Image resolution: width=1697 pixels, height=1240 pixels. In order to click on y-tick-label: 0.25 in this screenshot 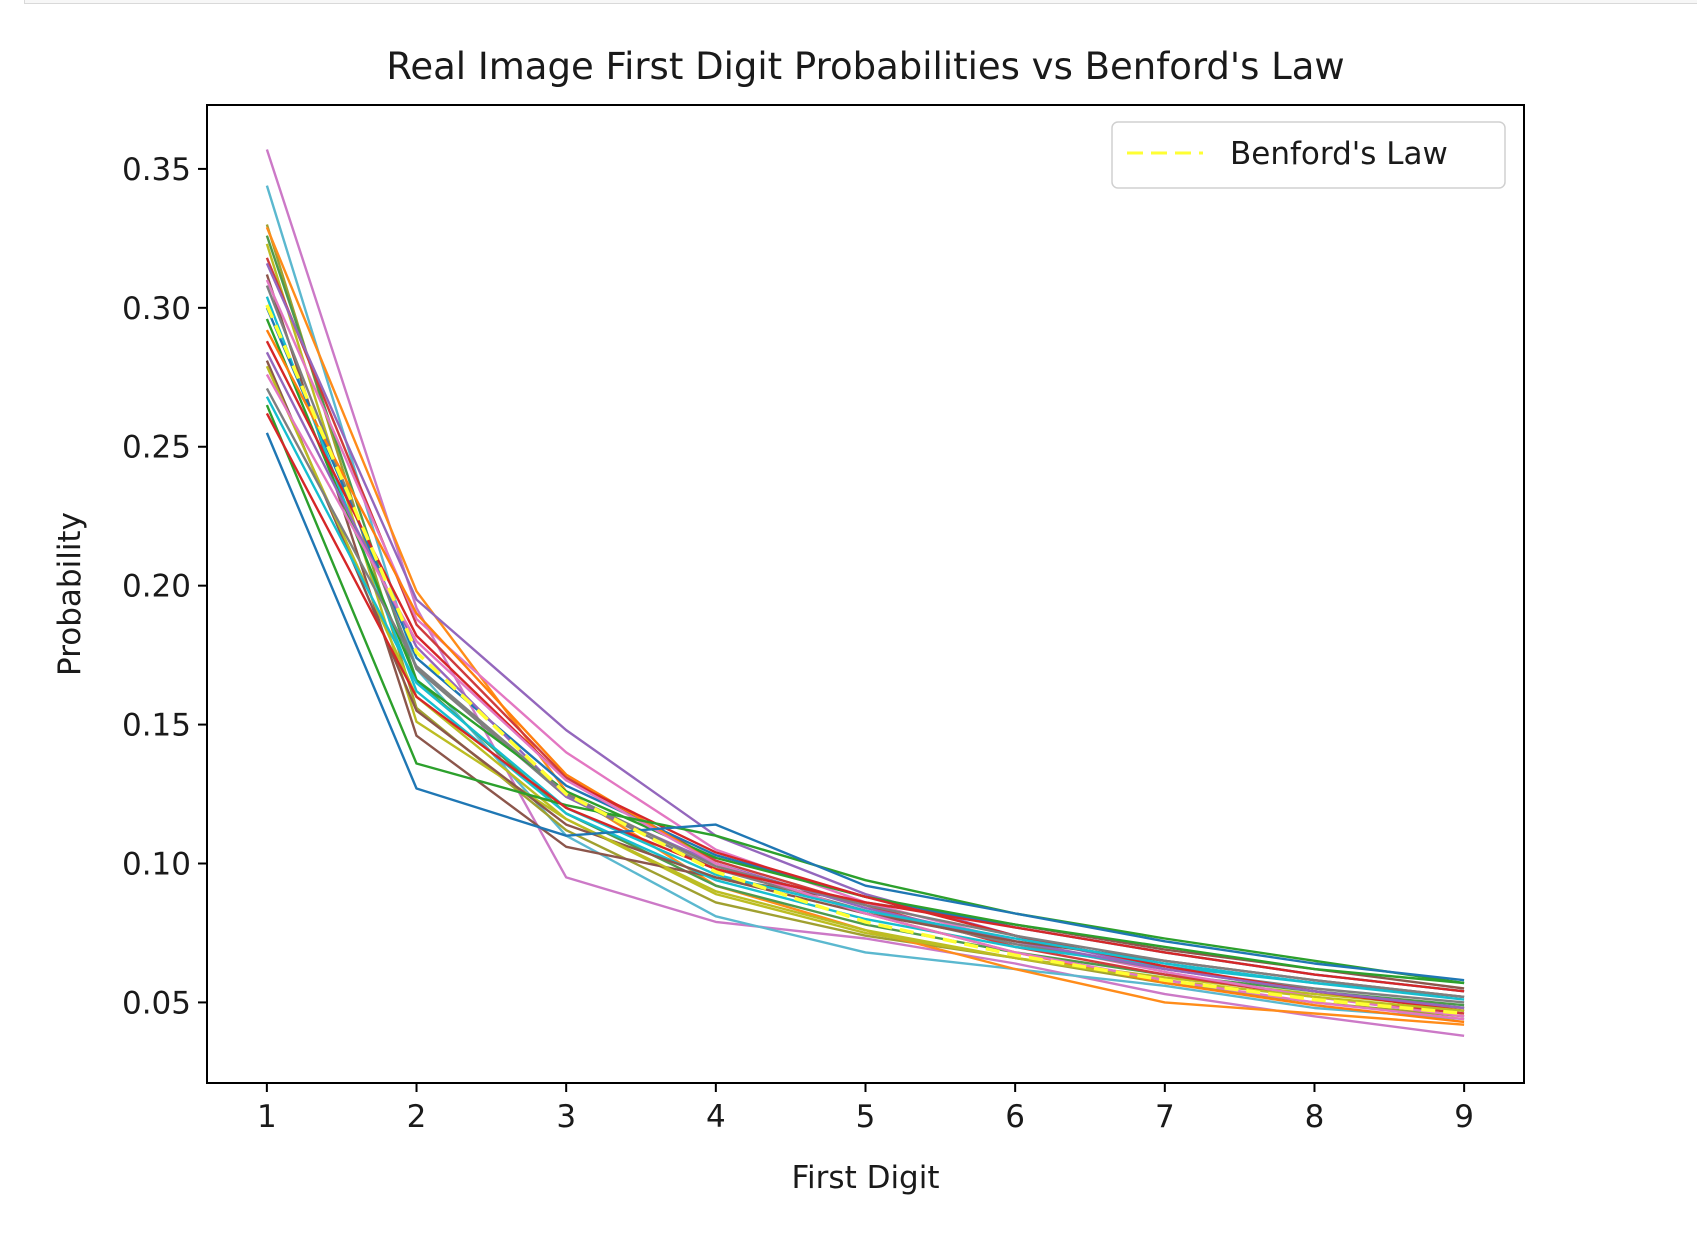, I will do `click(156, 448)`.